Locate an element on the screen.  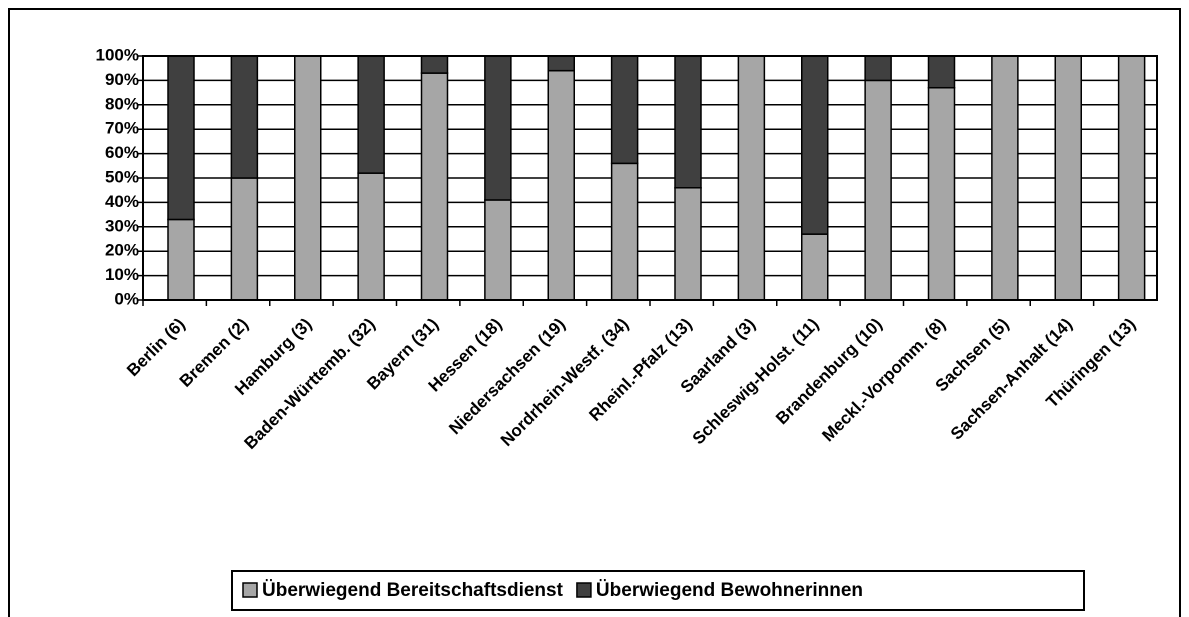
x-tick-label: Nordrhein-Westf. (34) is located at coordinates (564, 382).